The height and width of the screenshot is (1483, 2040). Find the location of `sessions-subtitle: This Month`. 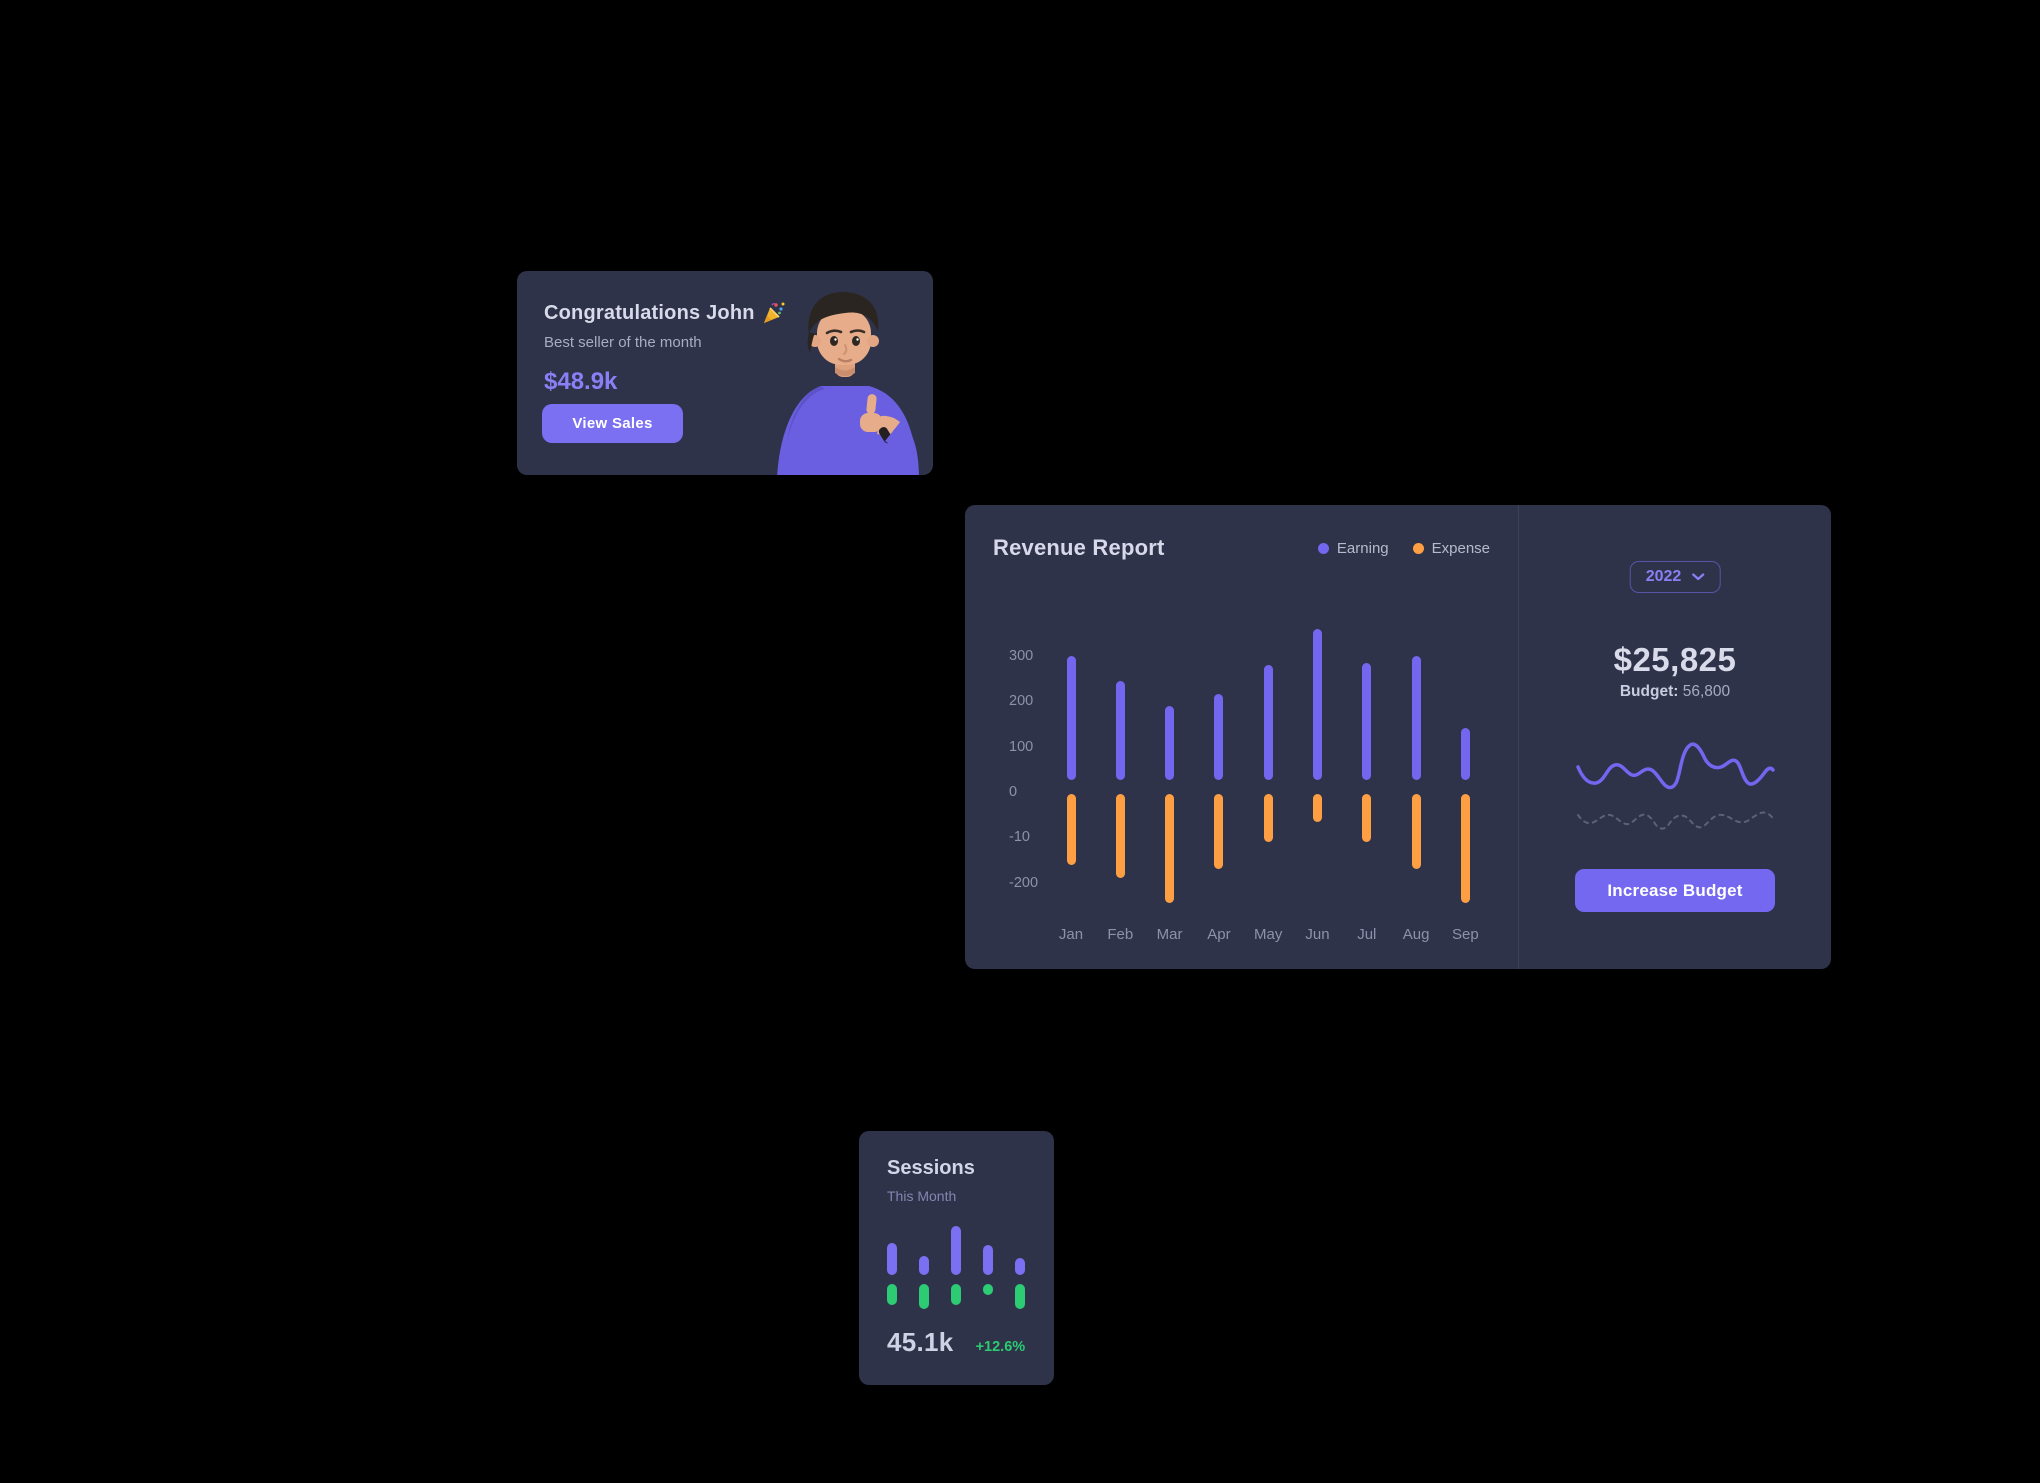

sessions-subtitle: This Month is located at coordinates (922, 1196).